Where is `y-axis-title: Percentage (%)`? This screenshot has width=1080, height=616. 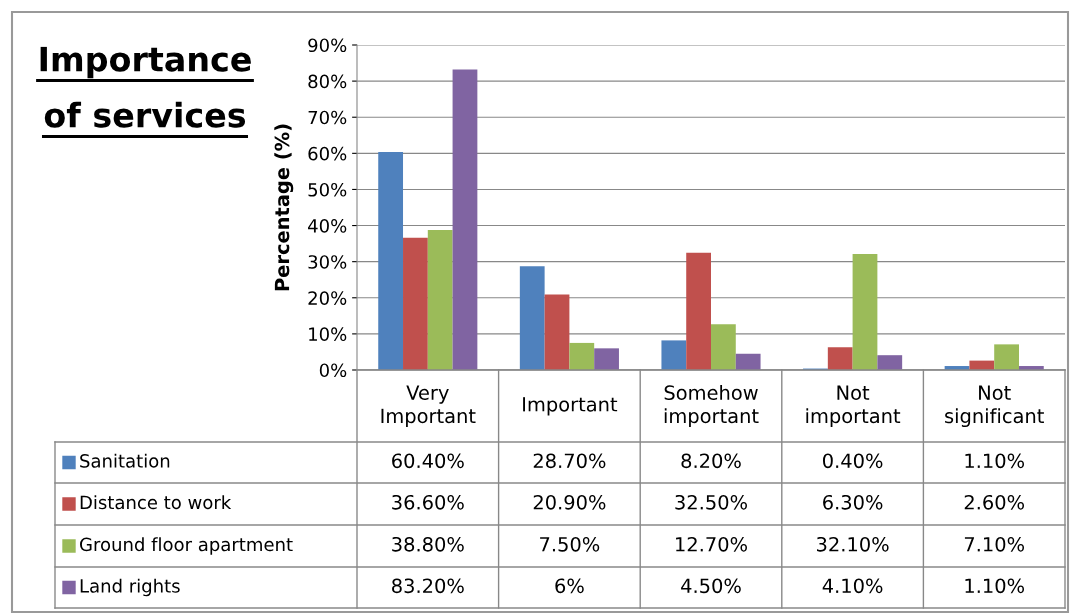 y-axis-title: Percentage (%) is located at coordinates (284, 207).